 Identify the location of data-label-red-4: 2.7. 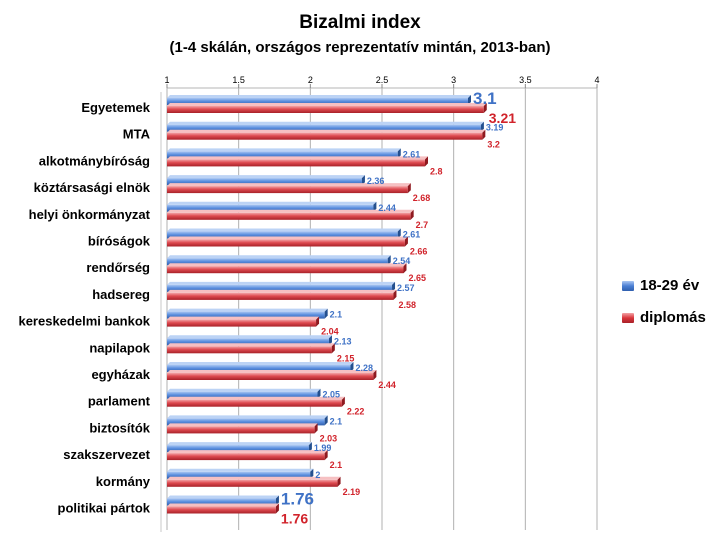
(422, 225).